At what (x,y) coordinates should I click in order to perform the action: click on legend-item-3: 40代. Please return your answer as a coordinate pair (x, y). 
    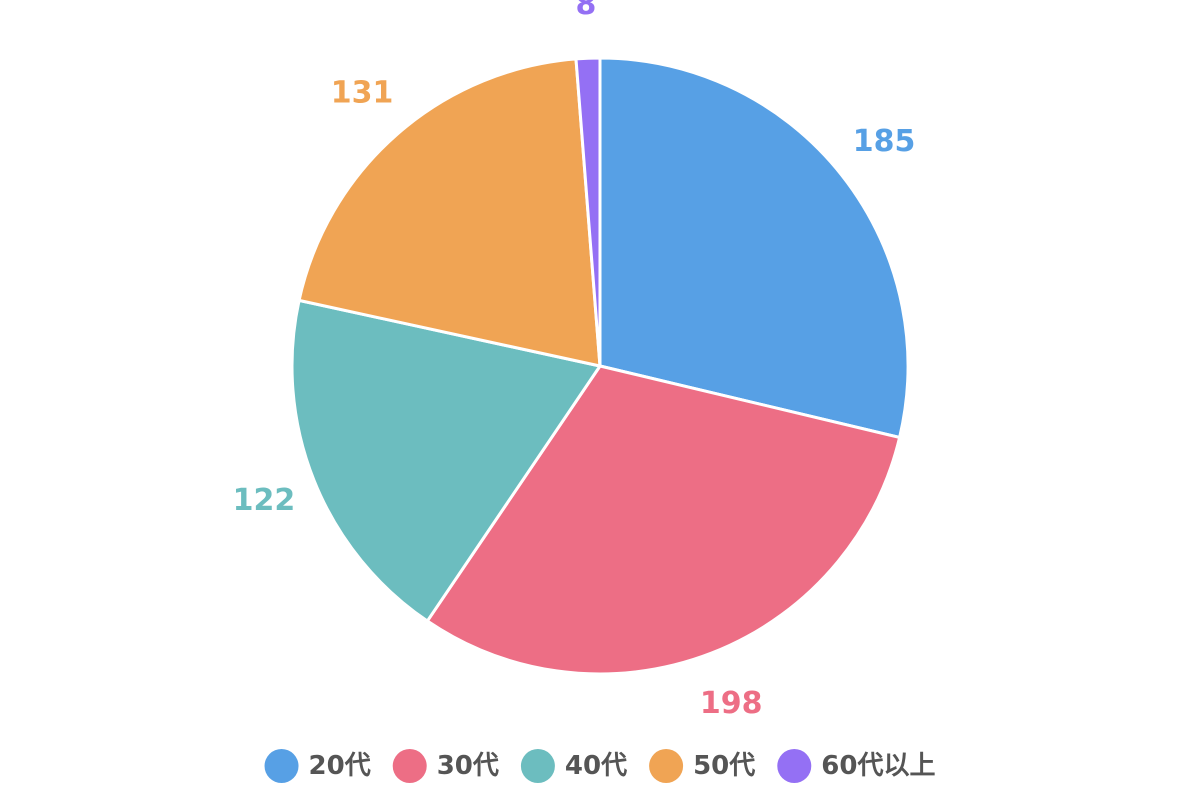
    Looking at the image, I should click on (573, 766).